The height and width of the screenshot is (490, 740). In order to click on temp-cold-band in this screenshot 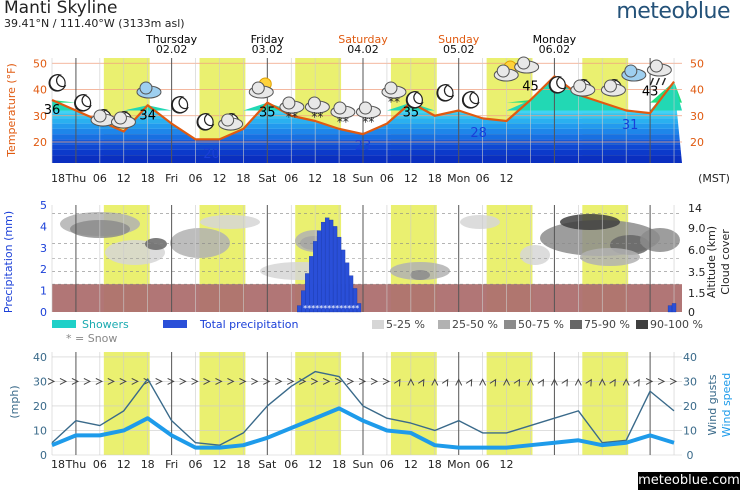, I will do `click(367, 147)`.